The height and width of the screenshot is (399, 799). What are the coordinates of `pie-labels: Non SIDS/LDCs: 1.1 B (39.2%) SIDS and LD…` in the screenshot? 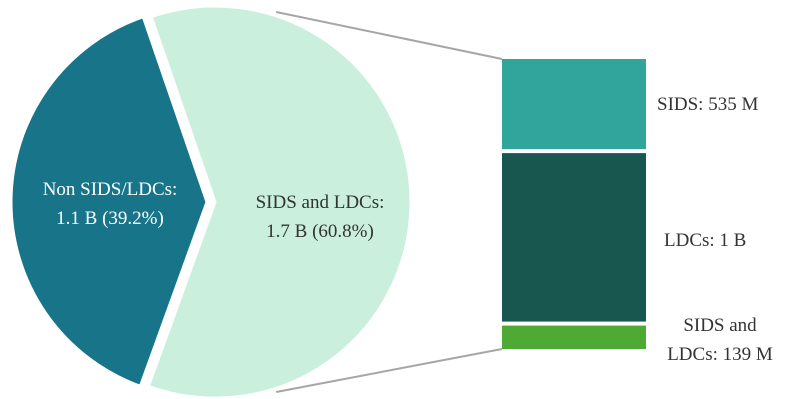 It's located at (214, 210).